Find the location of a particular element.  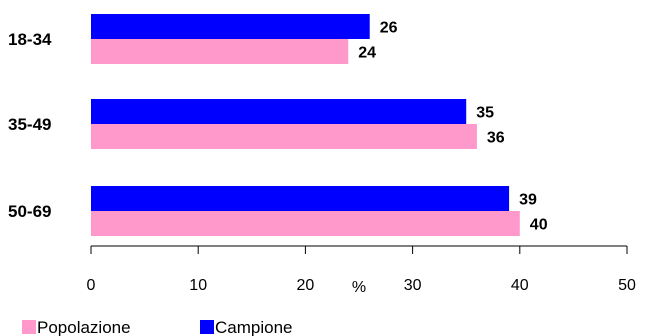

x-tick-label: 40 is located at coordinates (520, 285).